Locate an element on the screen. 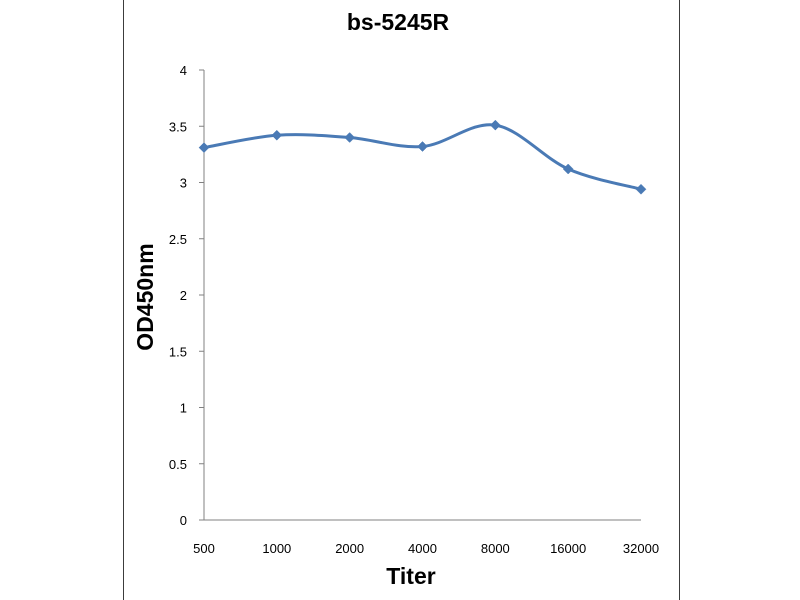 The width and height of the screenshot is (800, 600). x-tick-label: 32000 is located at coordinates (641, 548).